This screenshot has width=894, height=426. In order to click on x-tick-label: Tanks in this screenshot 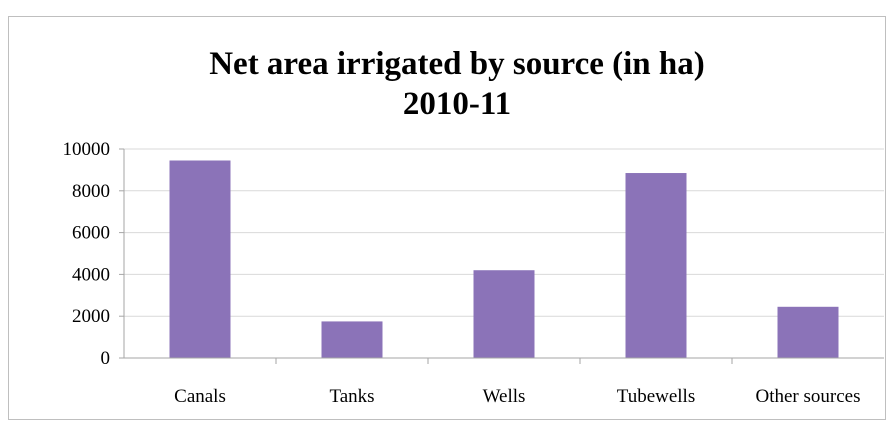, I will do `click(351, 396)`.